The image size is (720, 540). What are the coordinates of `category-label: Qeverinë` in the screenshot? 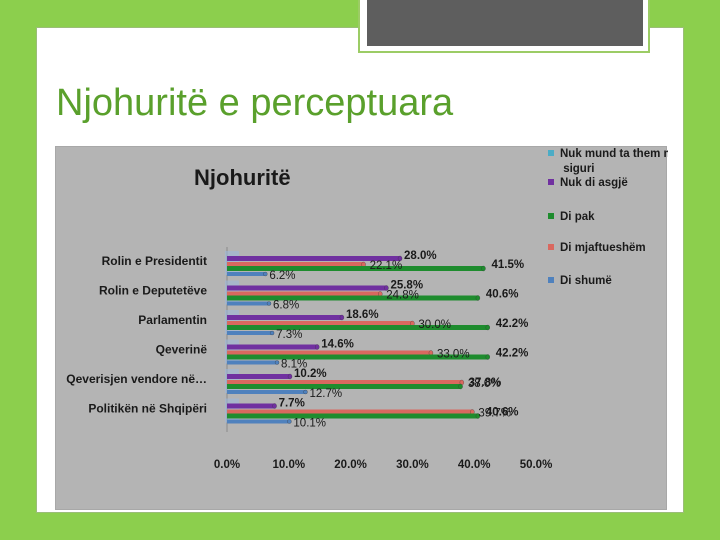 It's located at (182, 350).